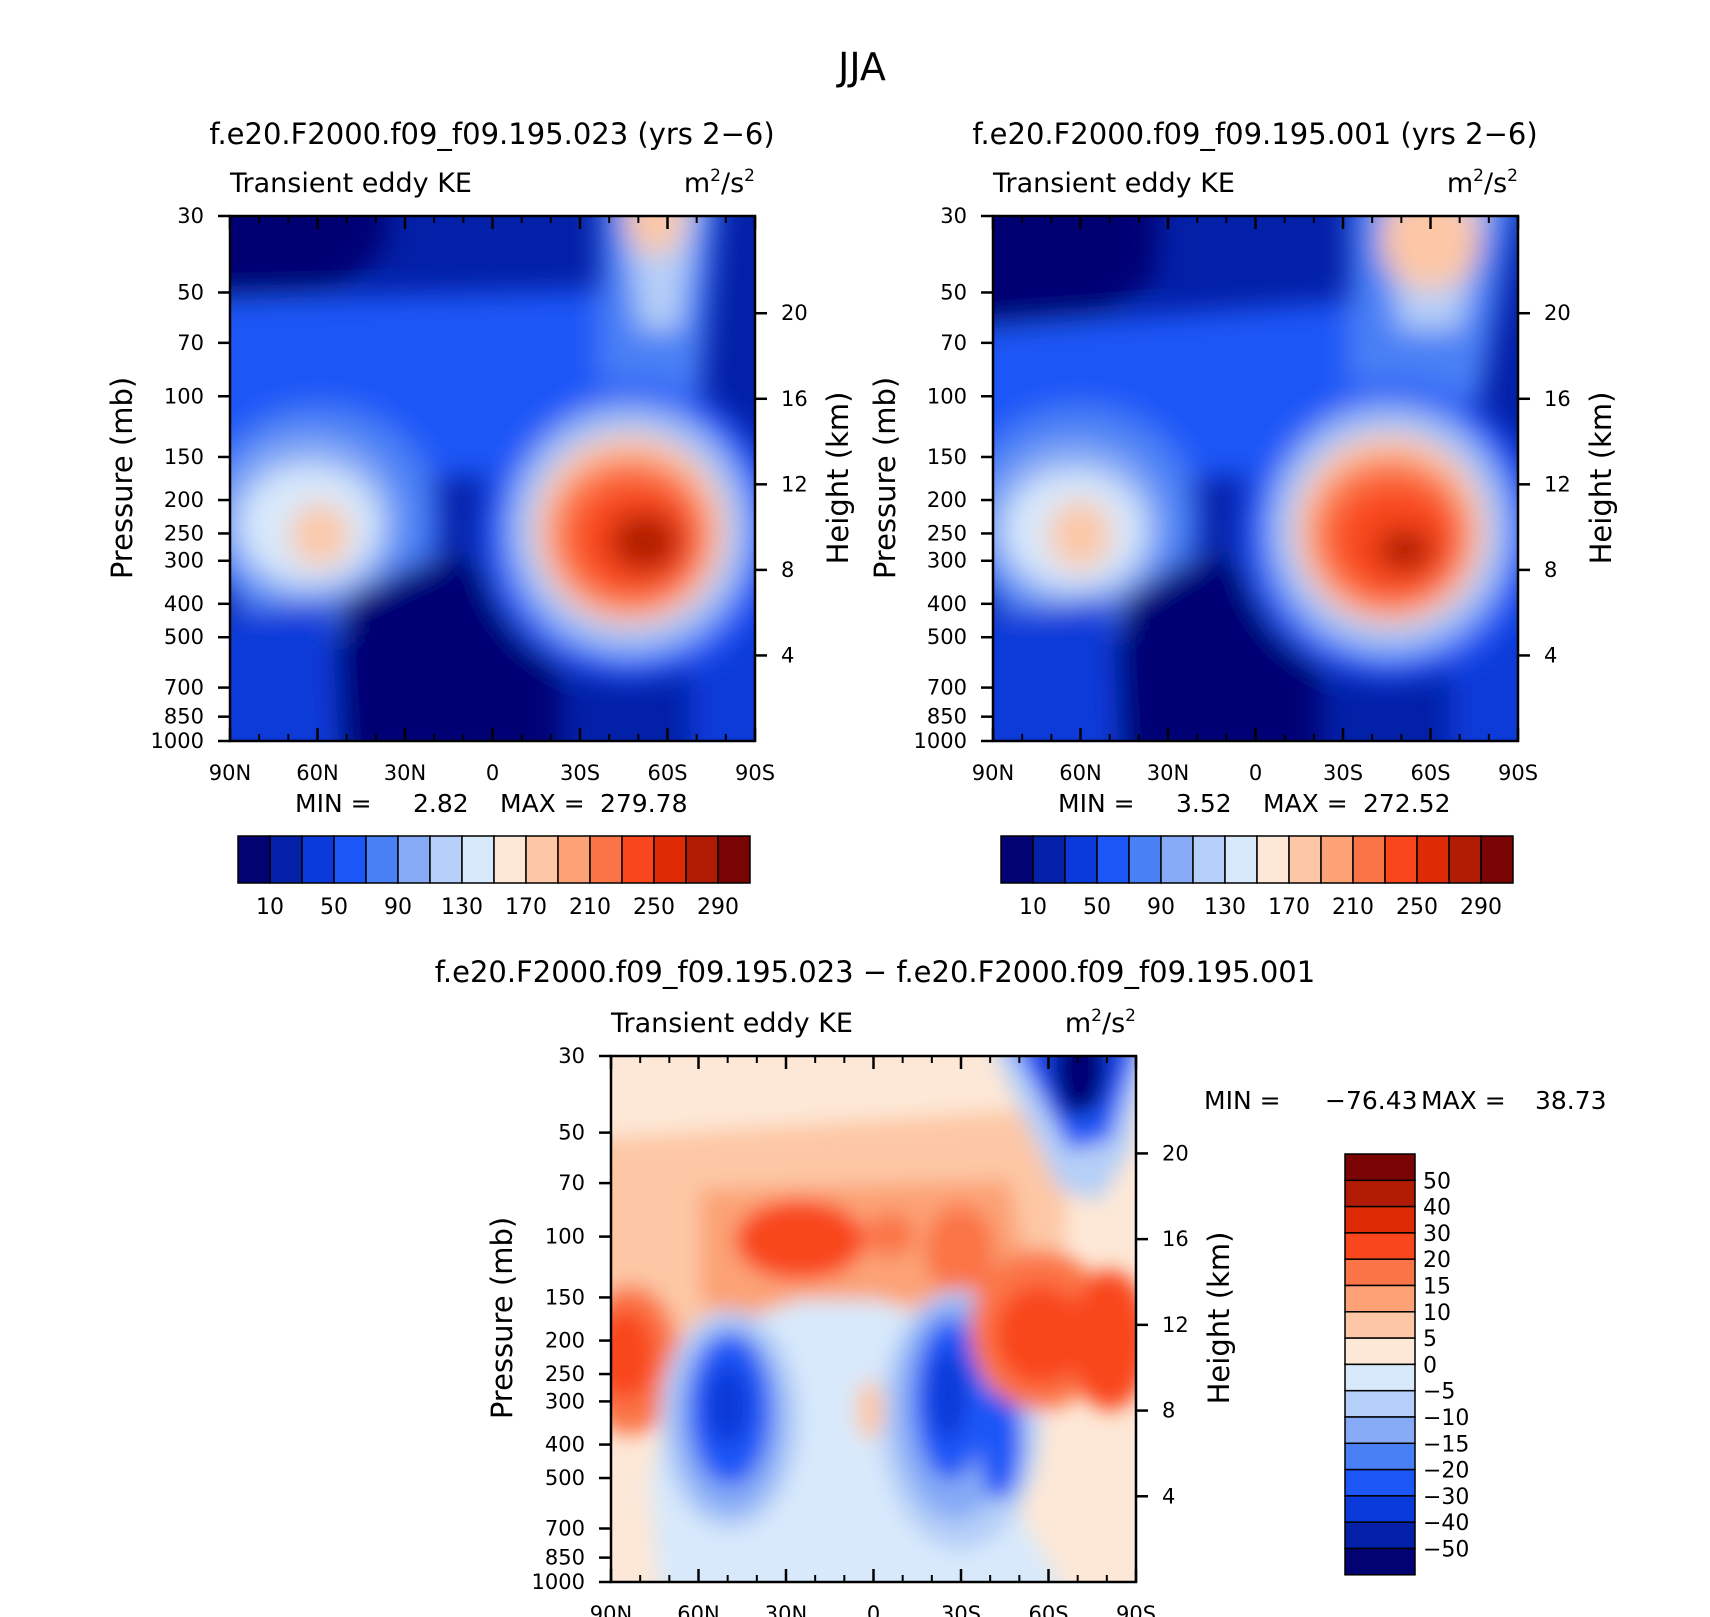 The height and width of the screenshot is (1617, 1710). I want to click on y2-tick-label: 12, so click(1175, 1325).